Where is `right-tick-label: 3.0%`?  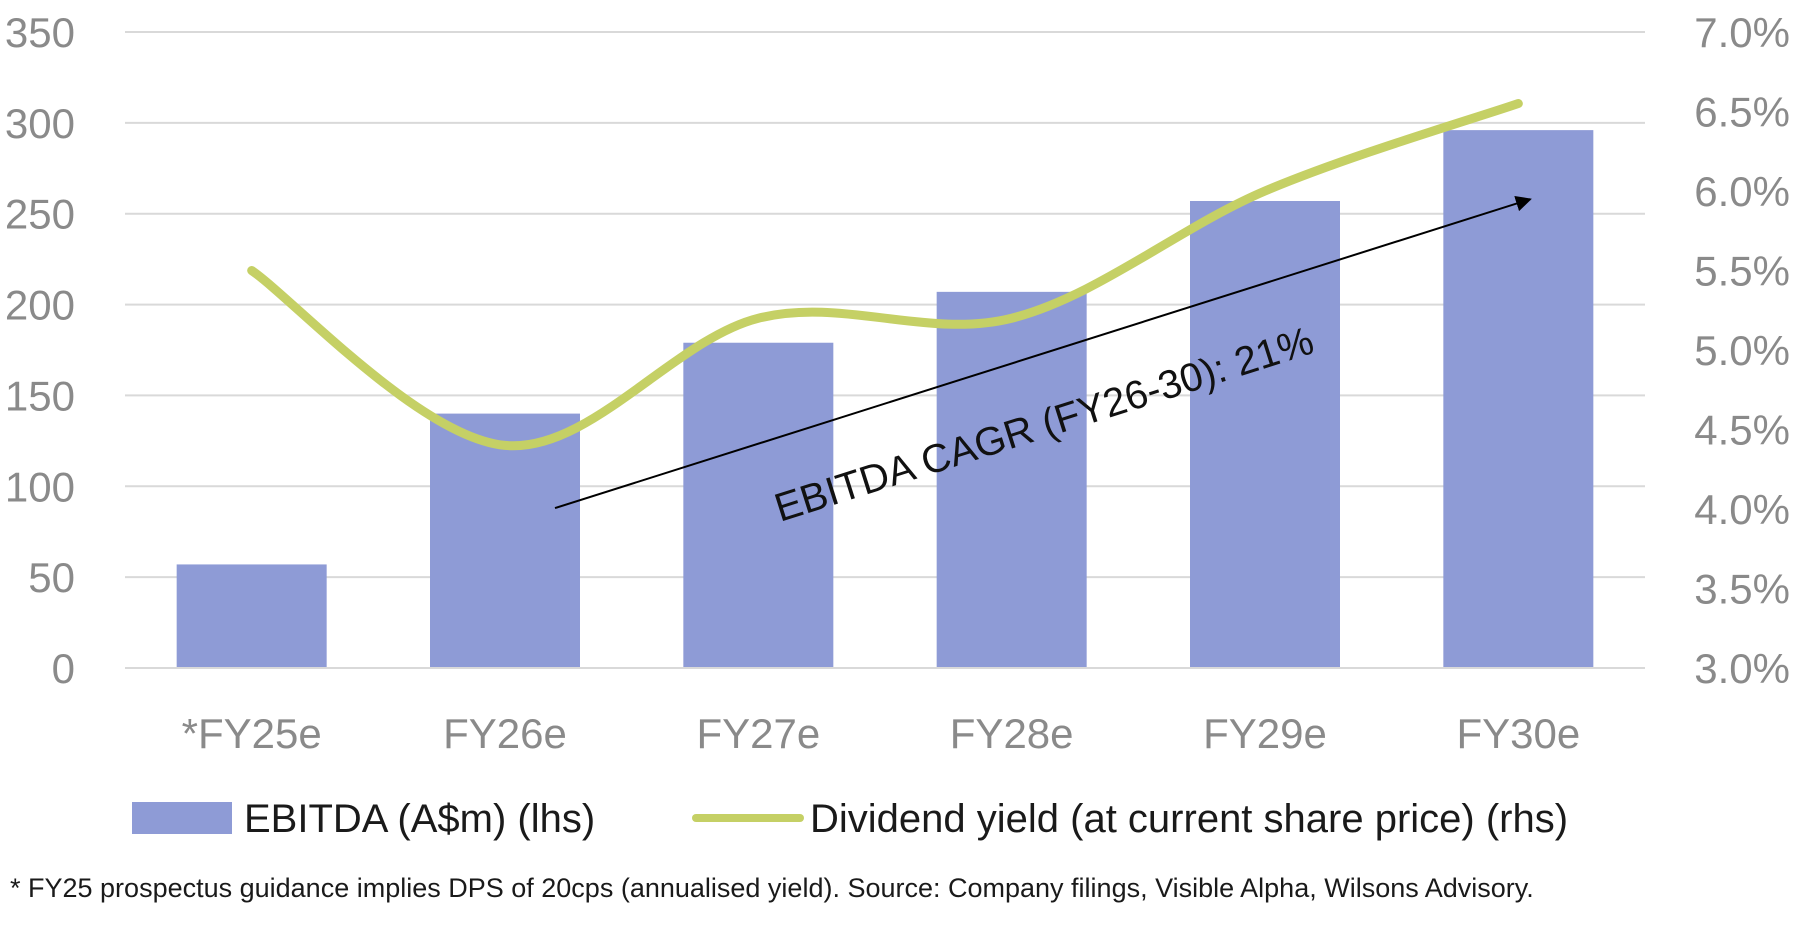
right-tick-label: 3.0% is located at coordinates (1742, 668).